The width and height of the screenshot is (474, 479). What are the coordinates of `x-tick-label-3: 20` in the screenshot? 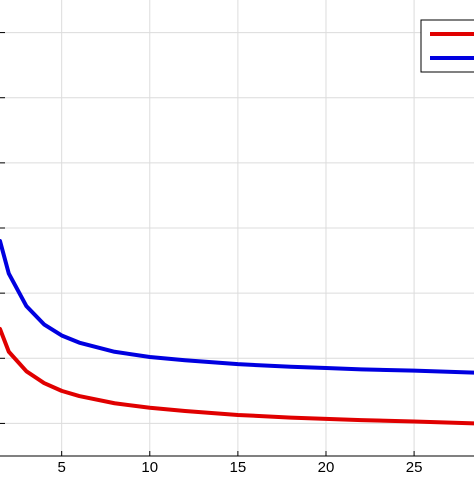 It's located at (326, 466).